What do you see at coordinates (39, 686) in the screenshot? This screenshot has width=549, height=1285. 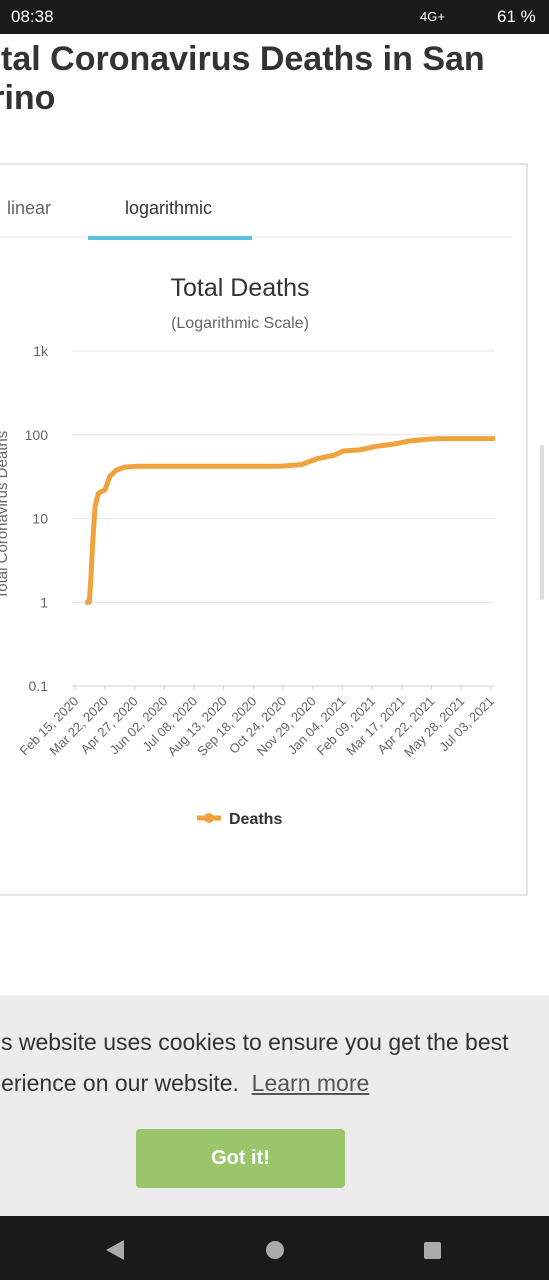 I see `y-tick-label: 0.1` at bounding box center [39, 686].